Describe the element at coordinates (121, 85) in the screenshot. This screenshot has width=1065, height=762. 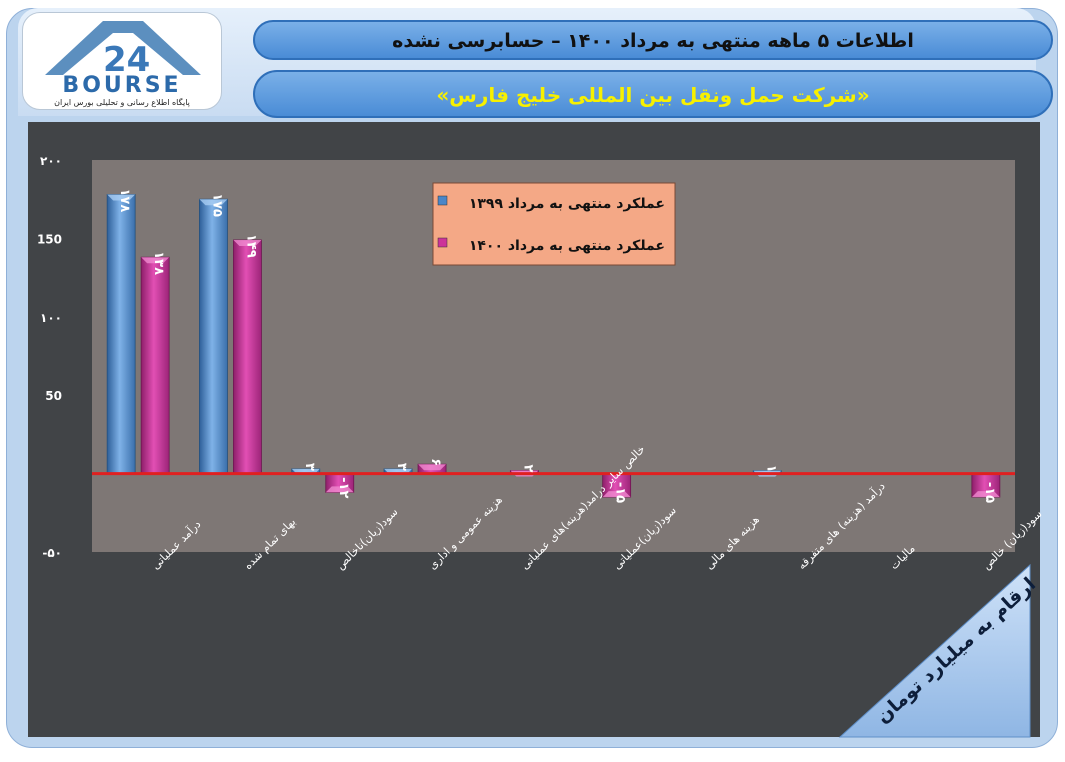
I see `logo-wordmark: BOURSE` at that location.